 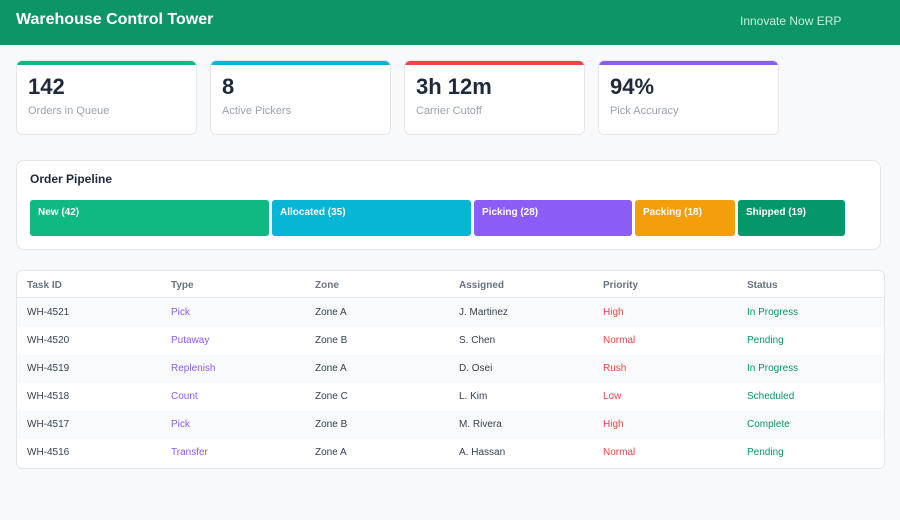 What do you see at coordinates (553, 218) in the screenshot?
I see `pipeline-stage-picking: Picking (28)` at bounding box center [553, 218].